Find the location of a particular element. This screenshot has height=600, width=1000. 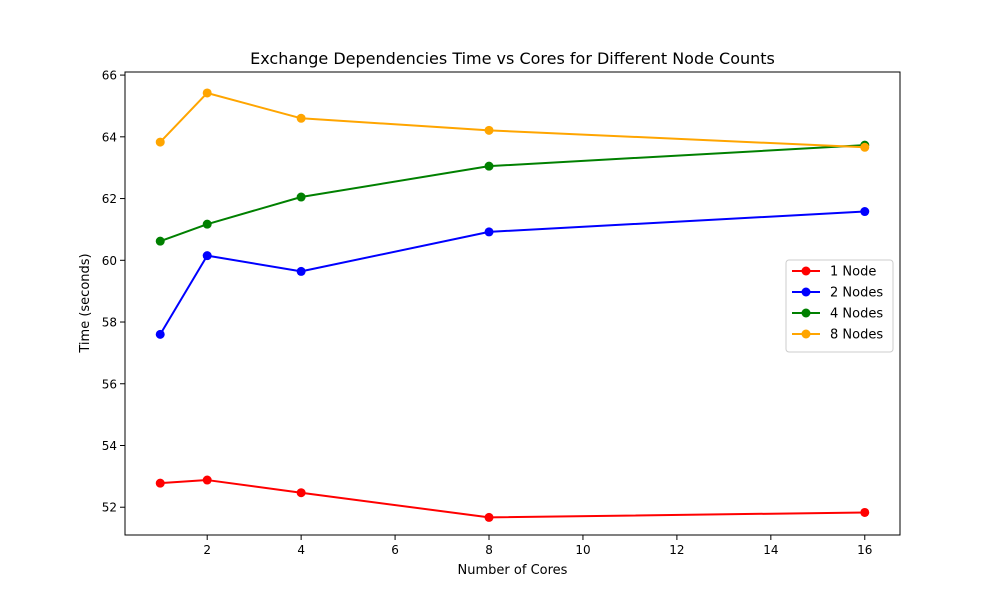

x-tick-label: 2 is located at coordinates (207, 550).